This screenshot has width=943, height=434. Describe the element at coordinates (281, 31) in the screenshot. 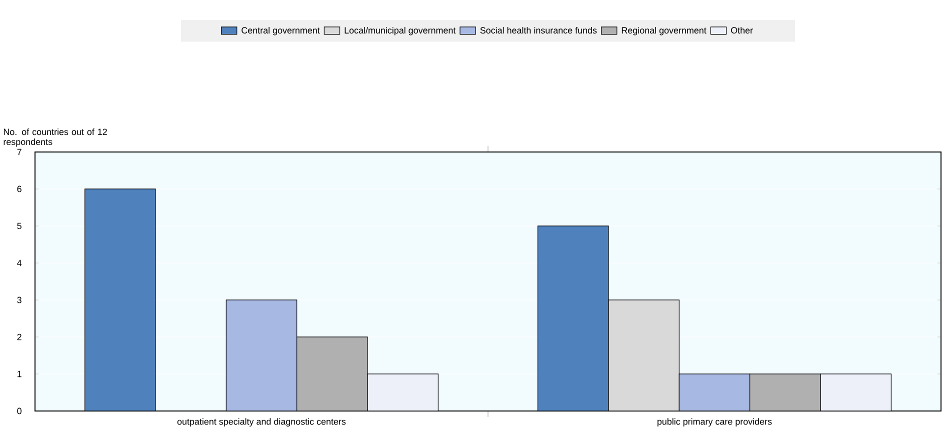

I see `legend-label: Central government` at that location.